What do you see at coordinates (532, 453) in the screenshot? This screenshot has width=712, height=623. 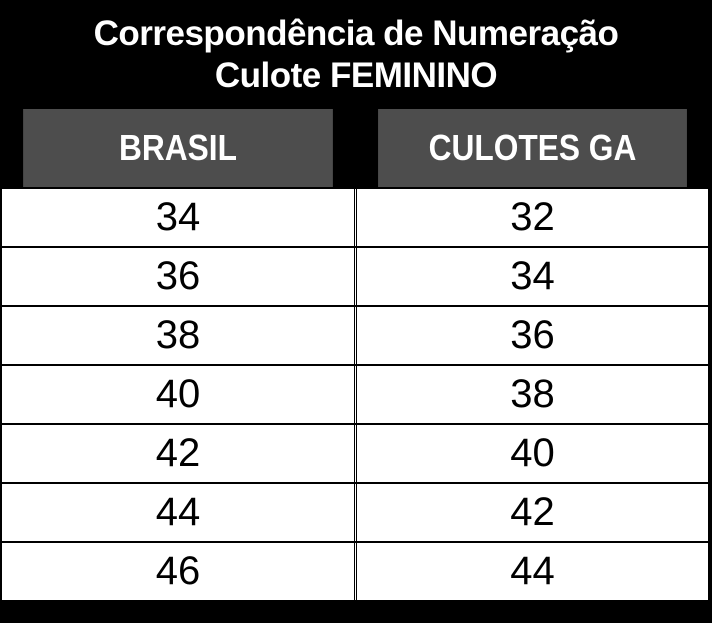 I see `cell-culotes-ga: 40` at bounding box center [532, 453].